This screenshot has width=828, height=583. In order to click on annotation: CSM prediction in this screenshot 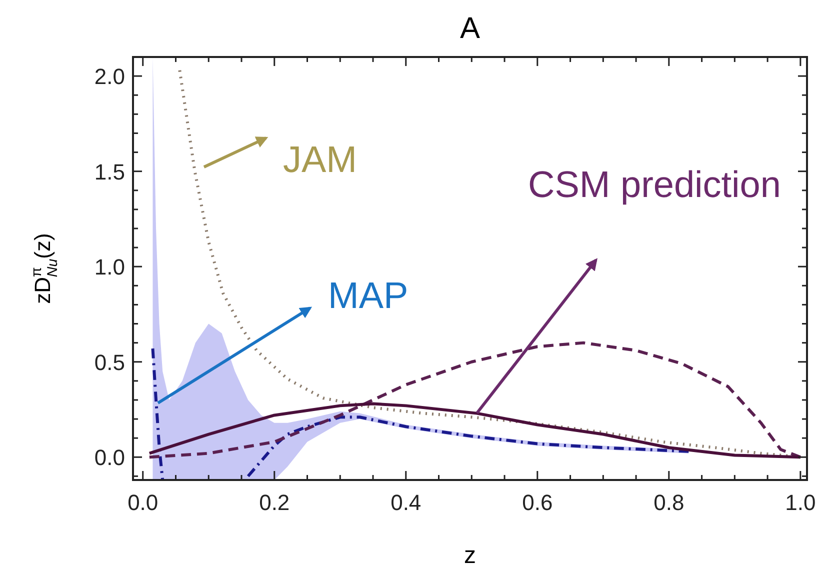, I will do `click(654, 184)`.